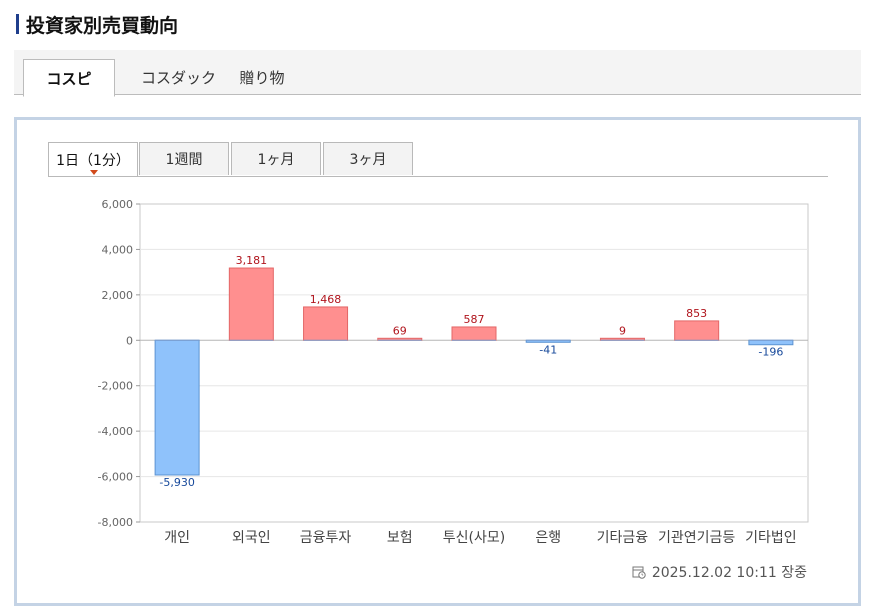 The width and height of the screenshot is (874, 611). Describe the element at coordinates (176, 482) in the screenshot. I see `data-label: -5,930` at that location.